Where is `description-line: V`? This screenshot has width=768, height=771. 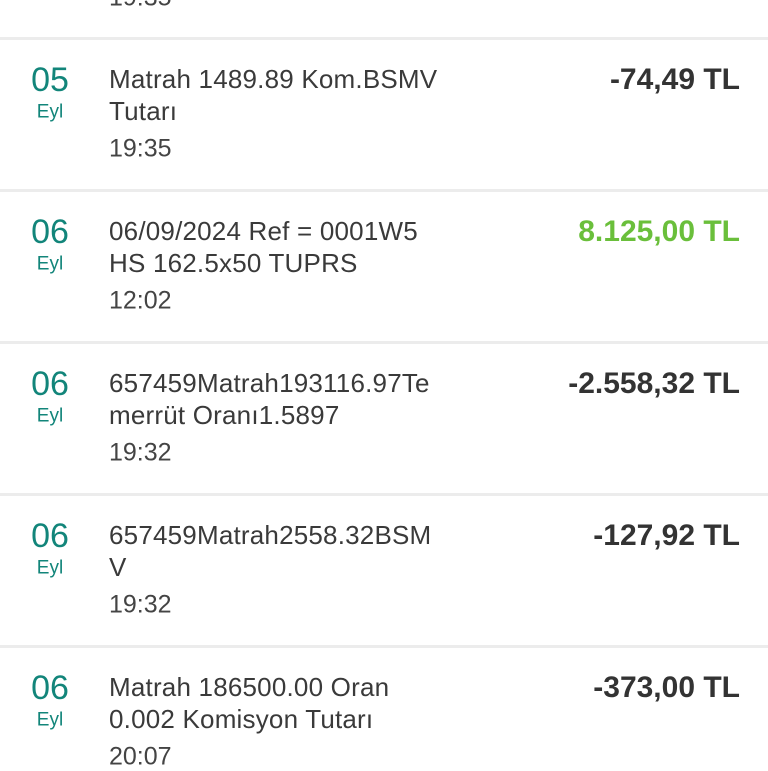 description-line: V is located at coordinates (118, 567).